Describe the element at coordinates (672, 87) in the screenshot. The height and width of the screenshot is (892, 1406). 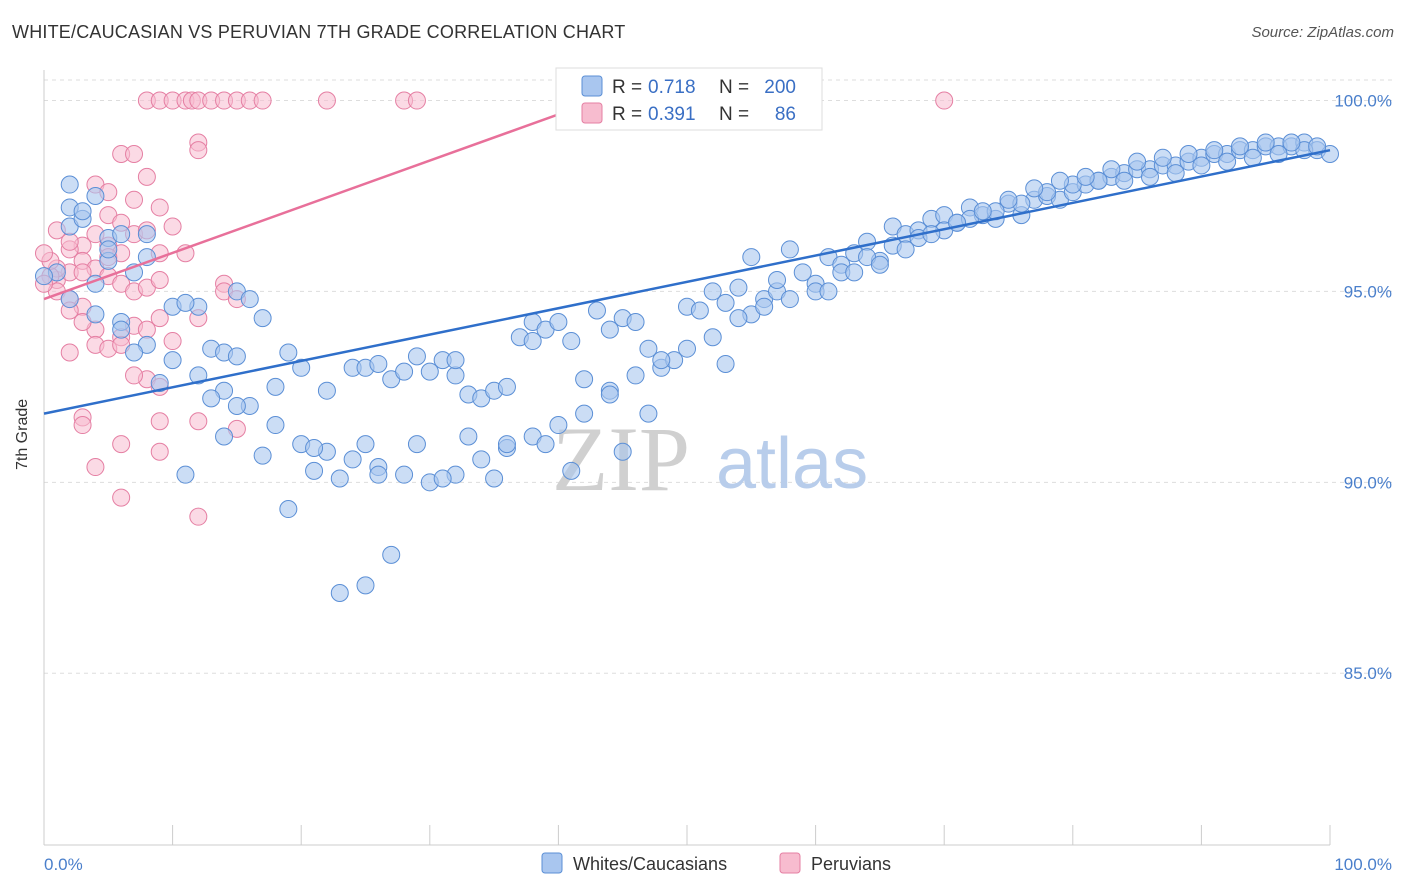
I see `legend-blue-r-value: 0.718` at that location.